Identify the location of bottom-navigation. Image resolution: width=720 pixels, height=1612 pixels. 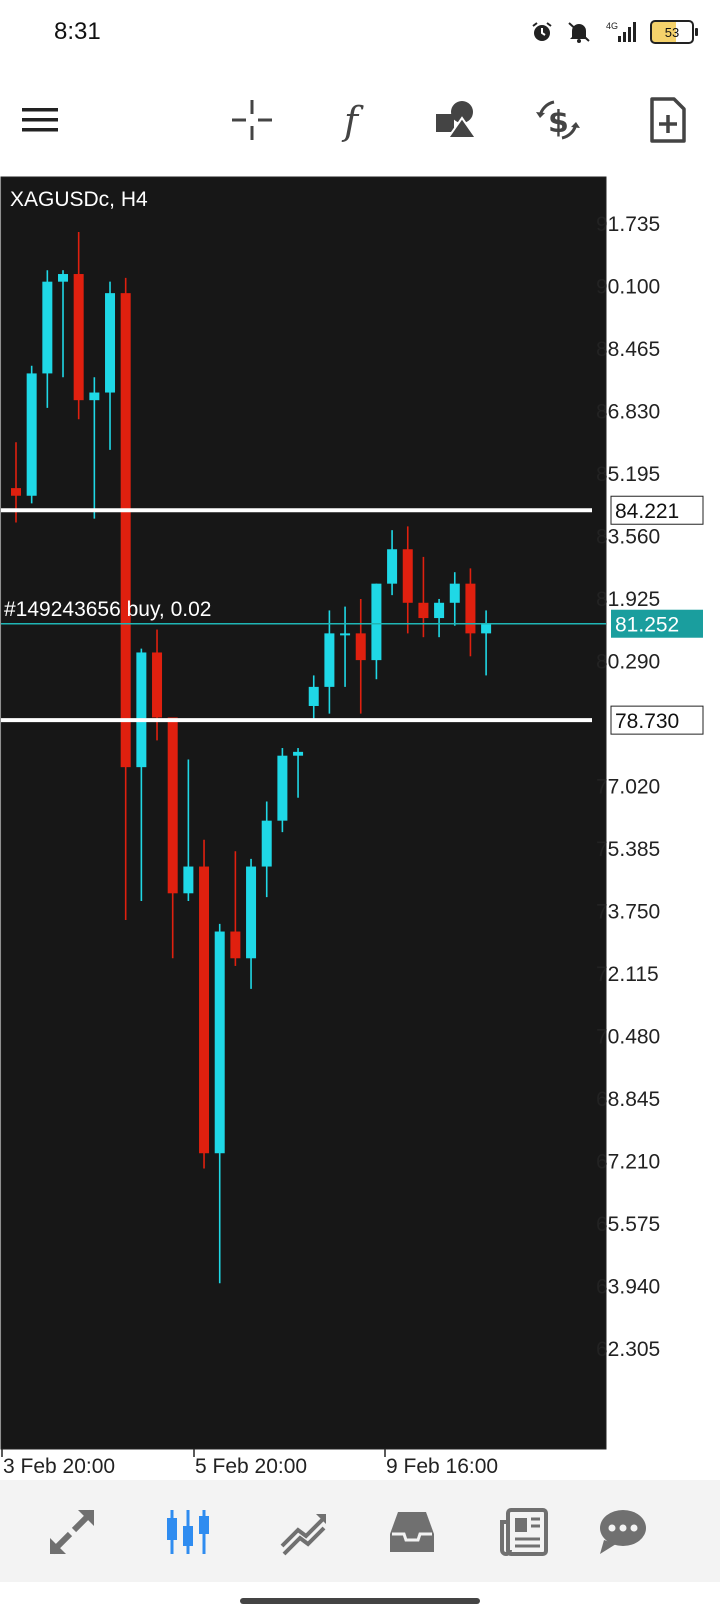
(360, 1531).